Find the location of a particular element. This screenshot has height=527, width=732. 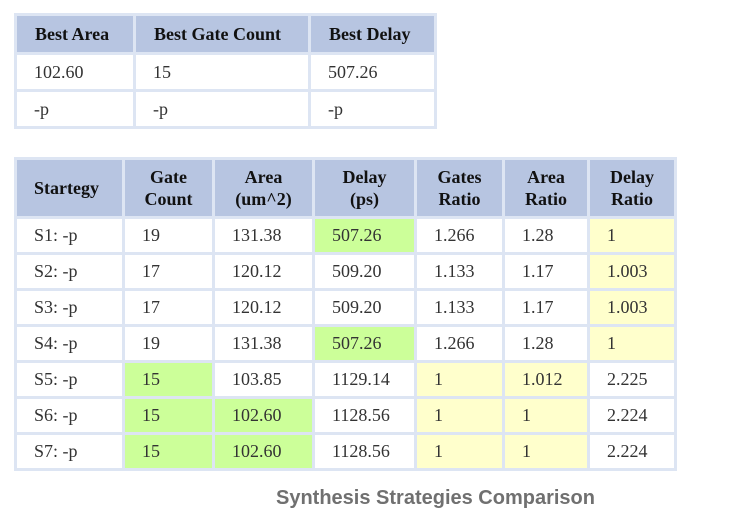

area-header-line: (um^2) is located at coordinates (263, 199).